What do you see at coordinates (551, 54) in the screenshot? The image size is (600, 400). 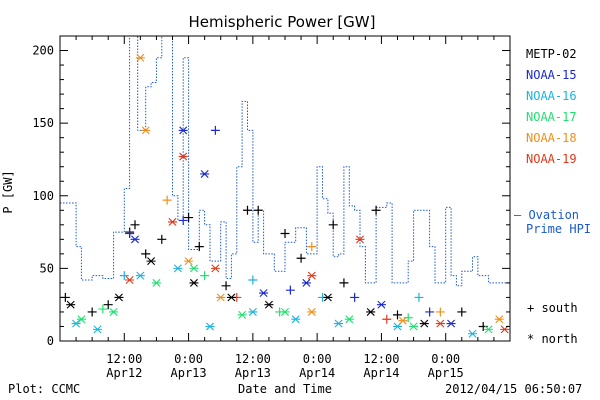 I see `legend-item: METP-02` at bounding box center [551, 54].